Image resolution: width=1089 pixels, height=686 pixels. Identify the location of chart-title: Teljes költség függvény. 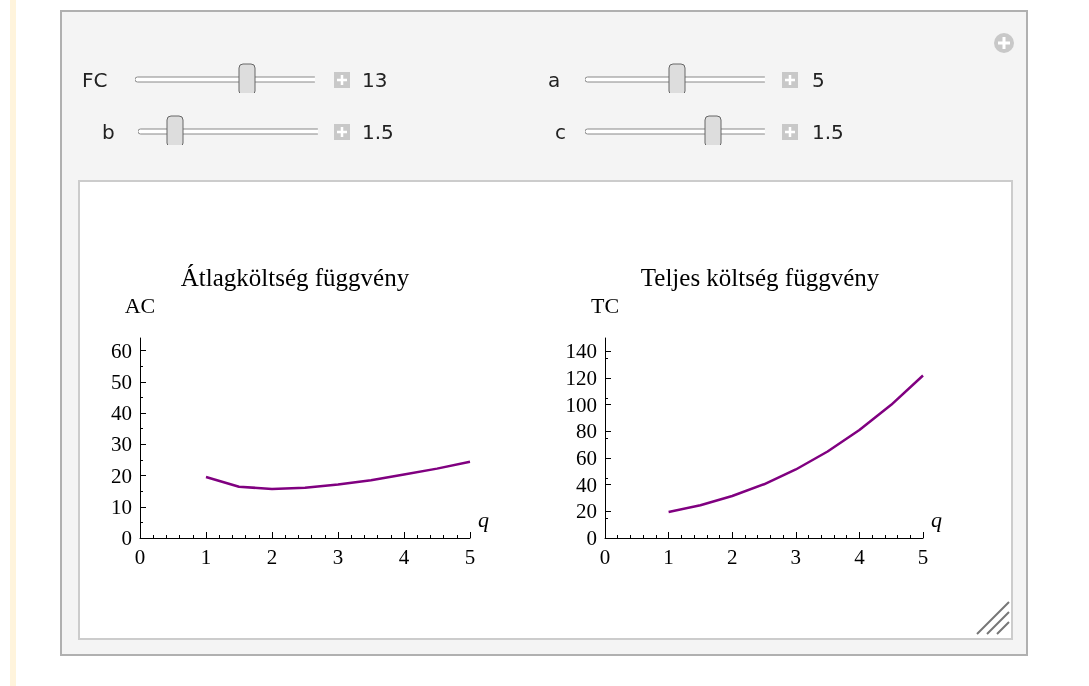
(760, 277).